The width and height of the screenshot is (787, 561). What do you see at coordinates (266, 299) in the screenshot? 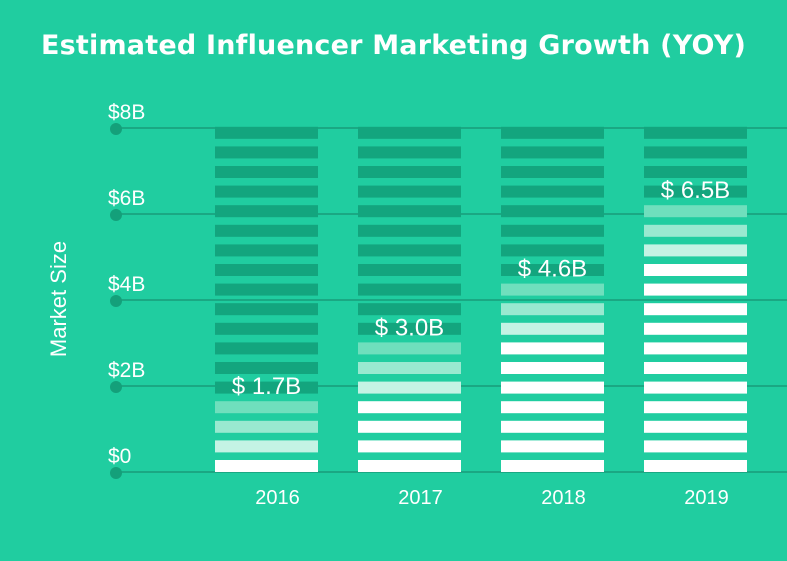
I see `bar-2016` at bounding box center [266, 299].